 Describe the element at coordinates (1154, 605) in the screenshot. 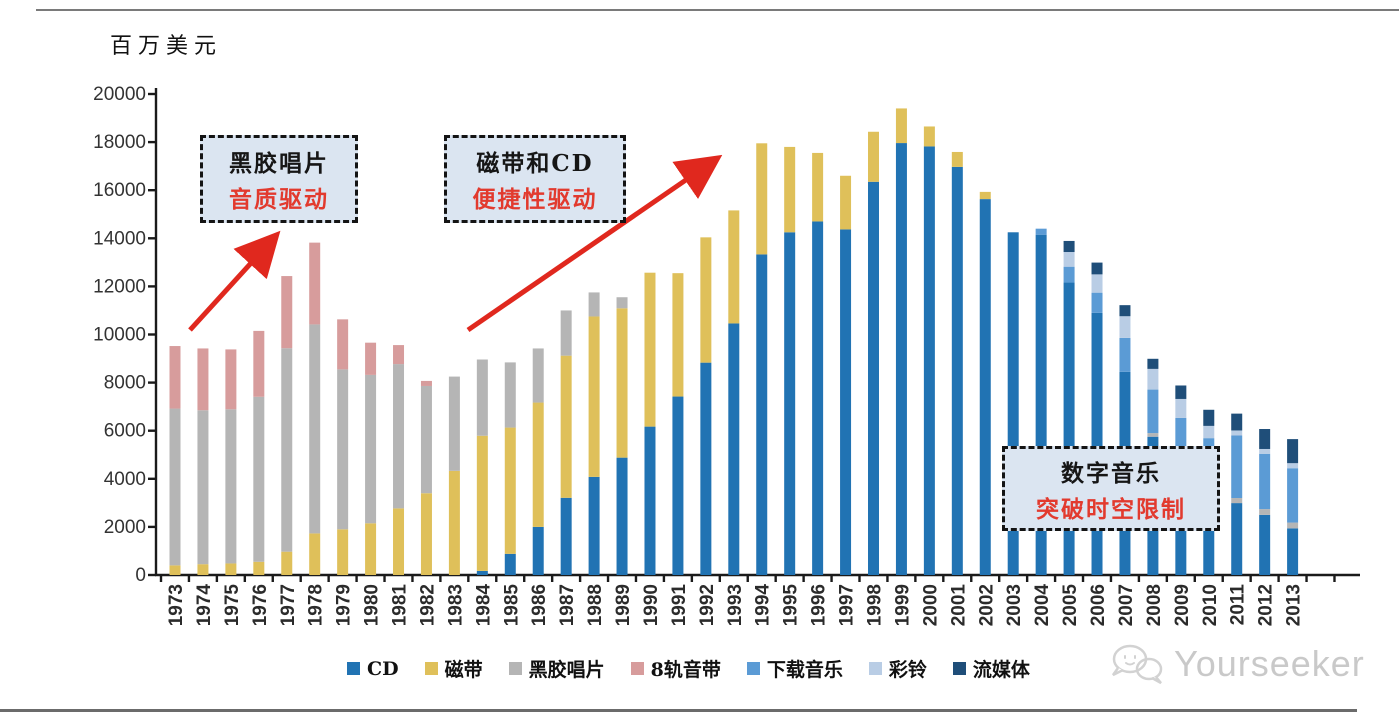

I see `x-tick-label-2008: 2008` at that location.